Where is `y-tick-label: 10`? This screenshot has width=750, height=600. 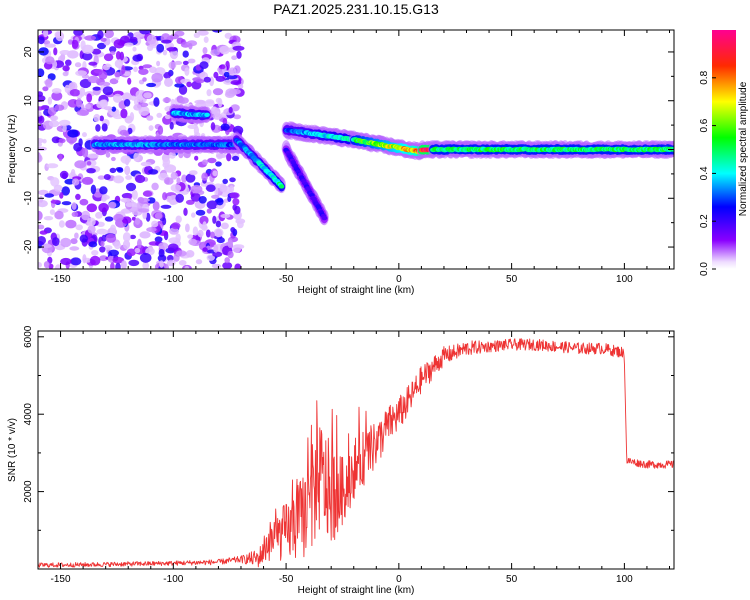 y-tick-label: 10 is located at coordinates (28, 101).